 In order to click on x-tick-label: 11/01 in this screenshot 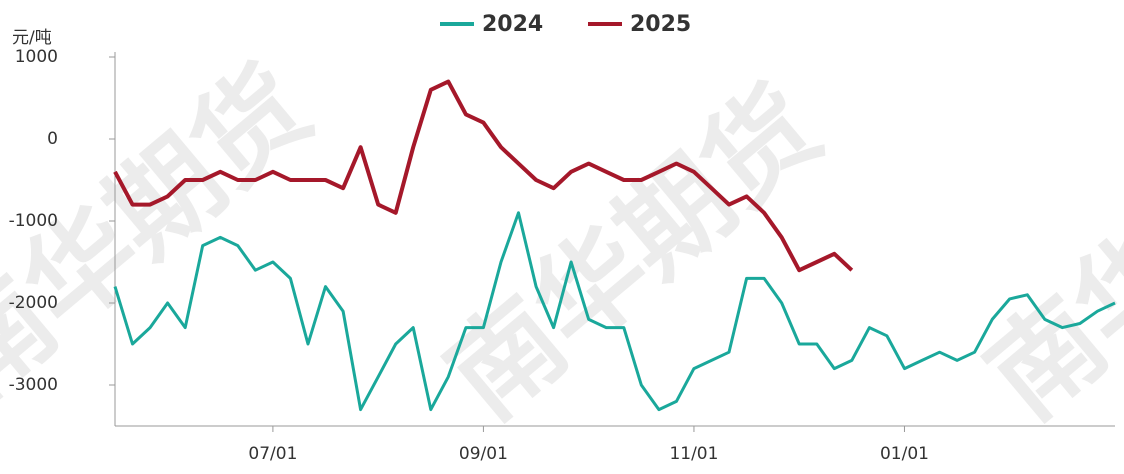, I will do `click(693, 454)`.